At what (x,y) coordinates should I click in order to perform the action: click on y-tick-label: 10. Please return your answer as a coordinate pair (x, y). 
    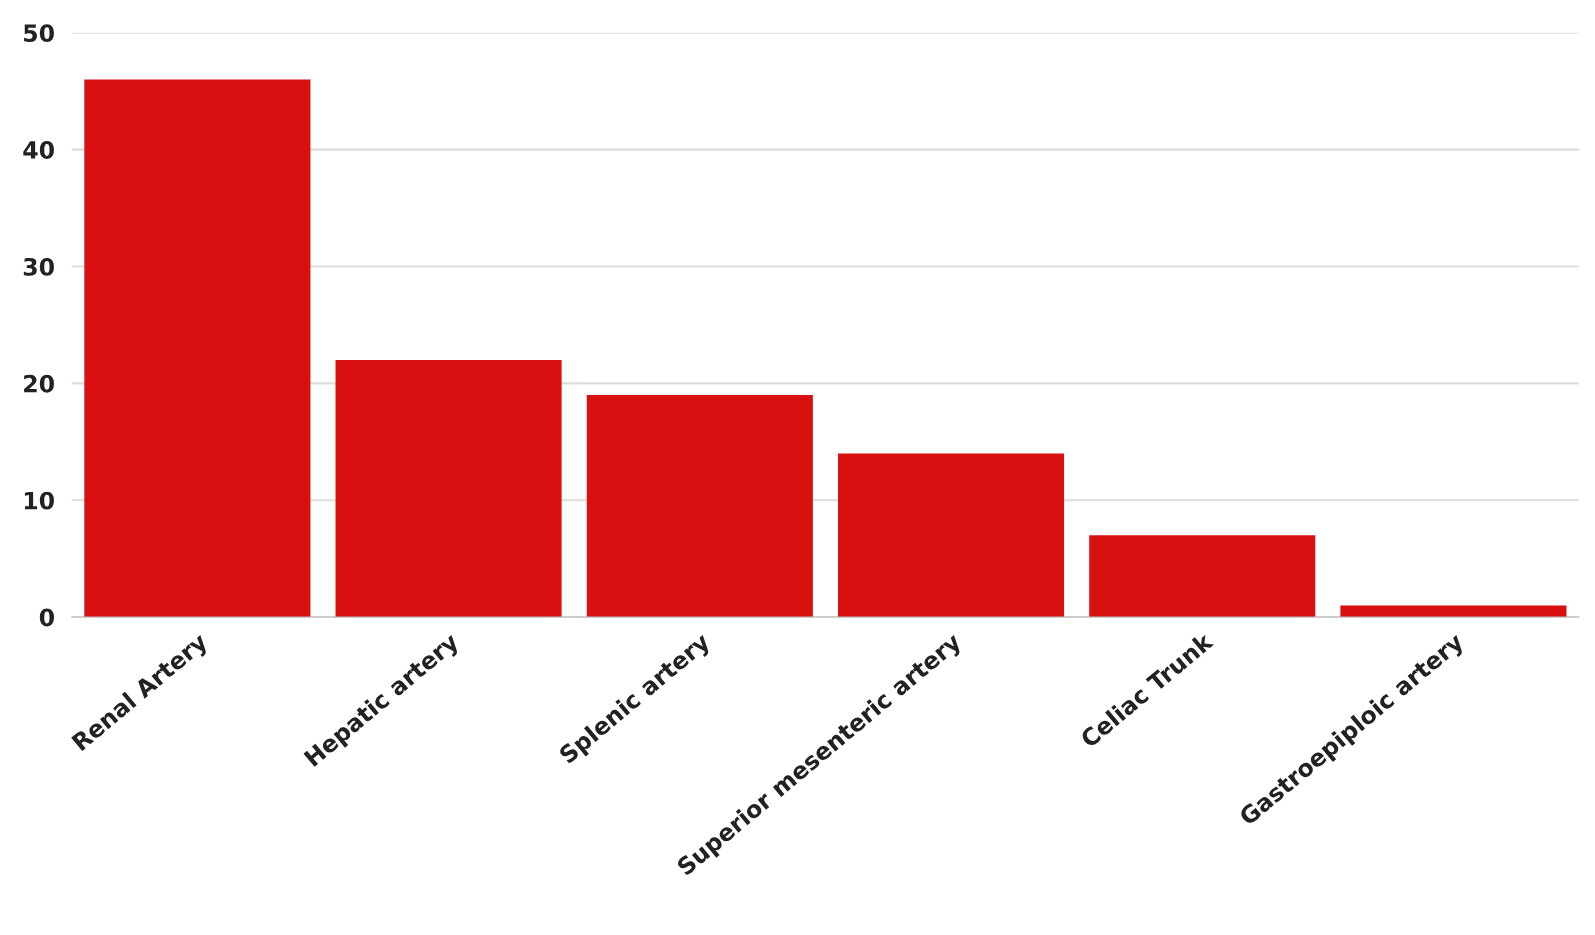
    Looking at the image, I should click on (39, 500).